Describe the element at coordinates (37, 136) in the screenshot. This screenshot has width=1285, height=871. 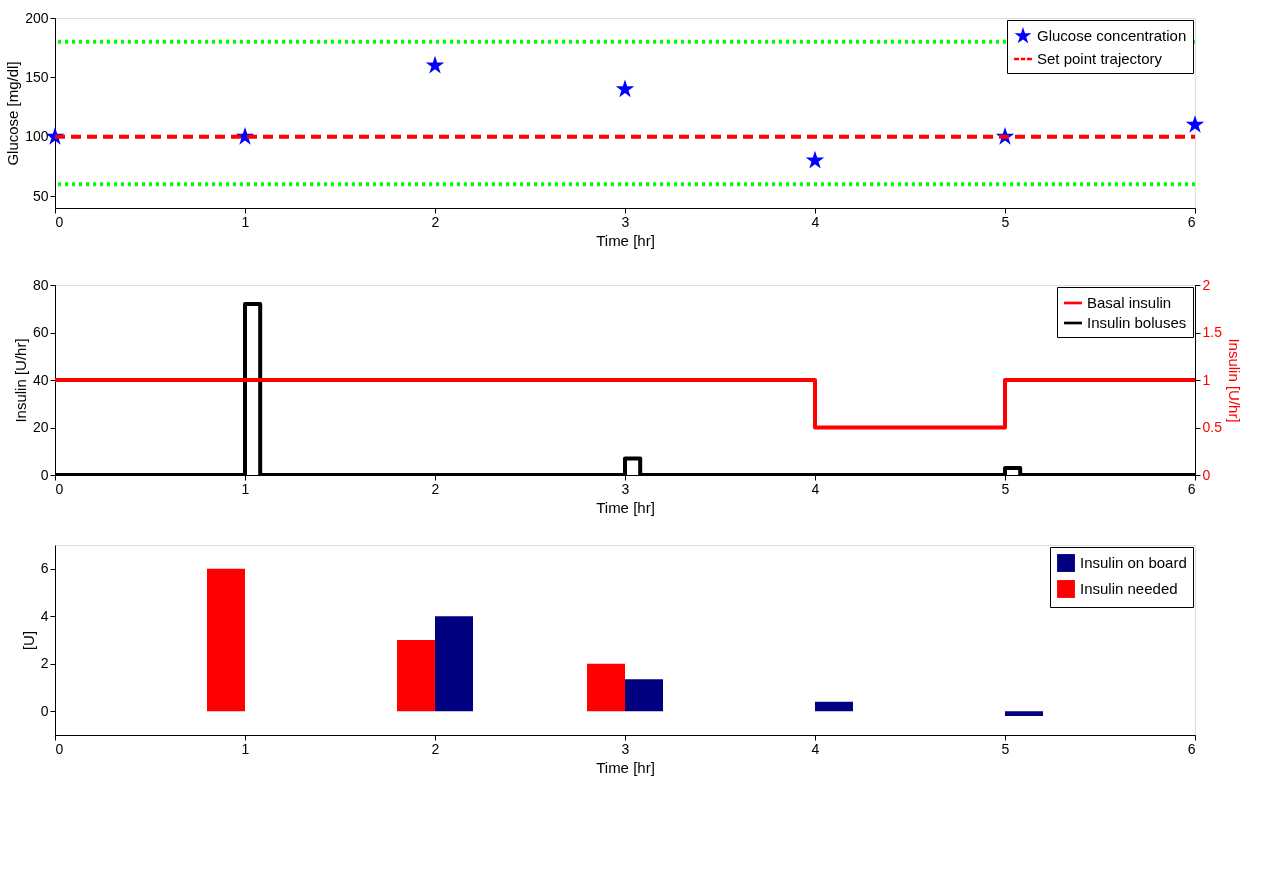
I see `y-tick-label: 100` at that location.